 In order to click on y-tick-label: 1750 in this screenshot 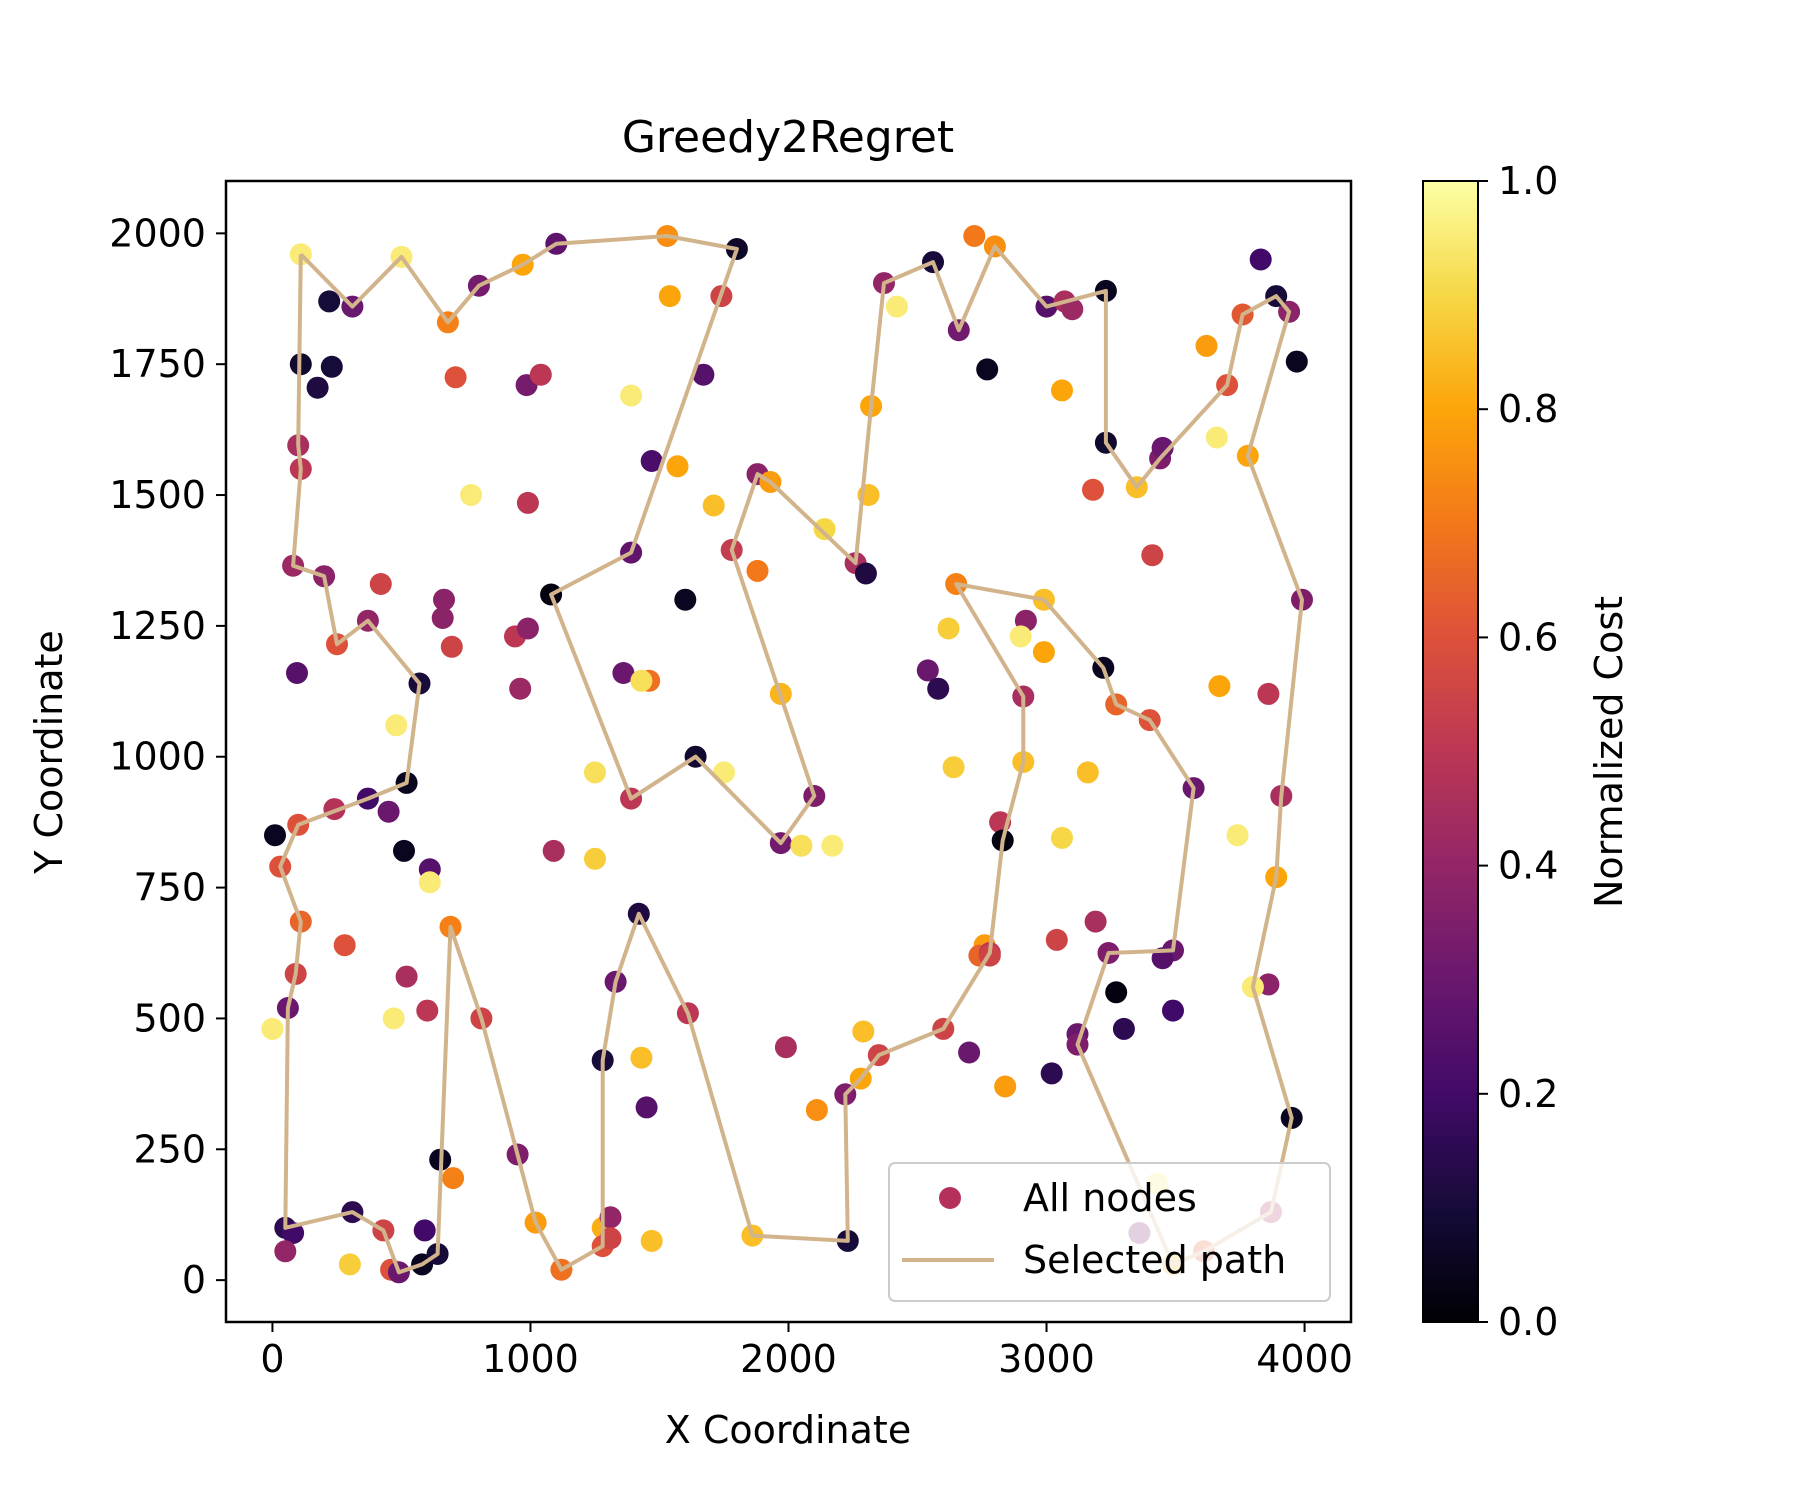, I will do `click(157, 364)`.